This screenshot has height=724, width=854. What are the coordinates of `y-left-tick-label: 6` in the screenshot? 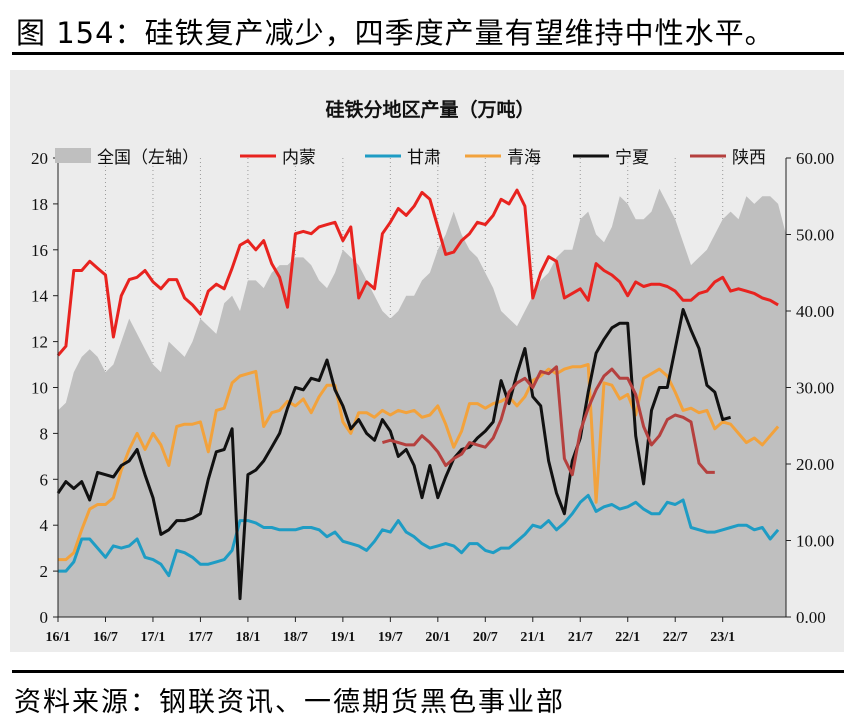 It's located at (44, 479).